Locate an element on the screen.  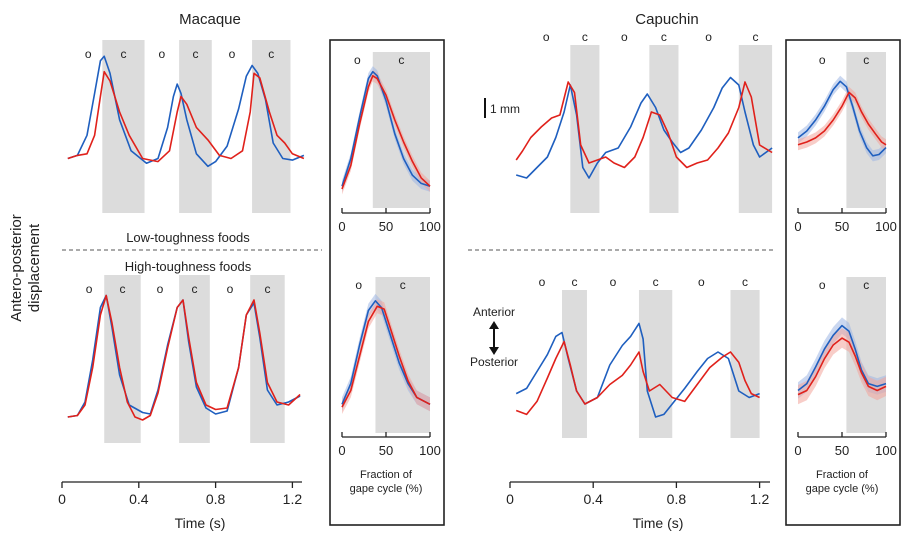
inset-frame-capuchin is located at coordinates (843, 282).